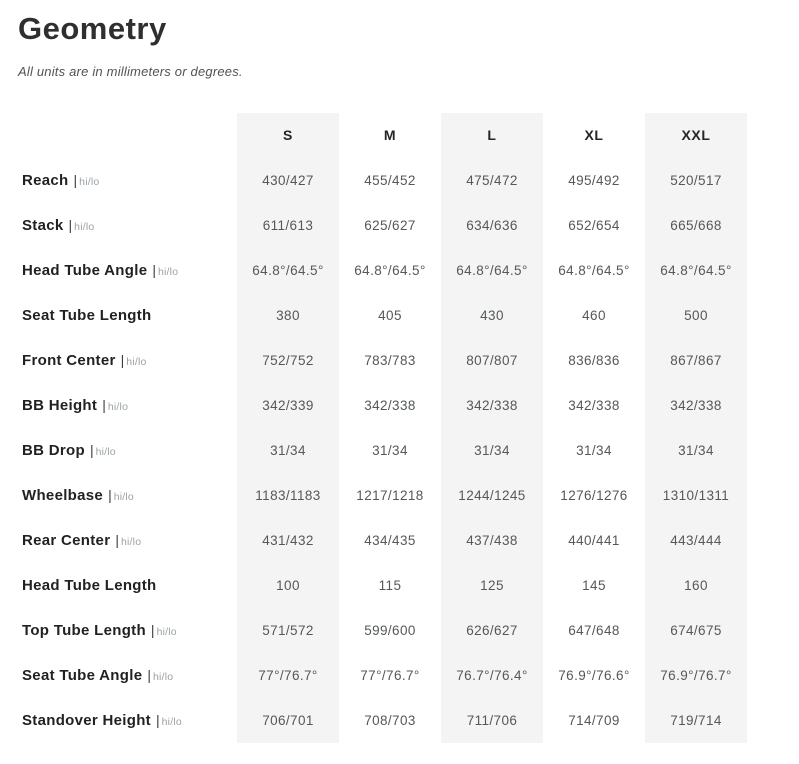 The height and width of the screenshot is (764, 799). What do you see at coordinates (390, 585) in the screenshot?
I see `value-cell: 115` at bounding box center [390, 585].